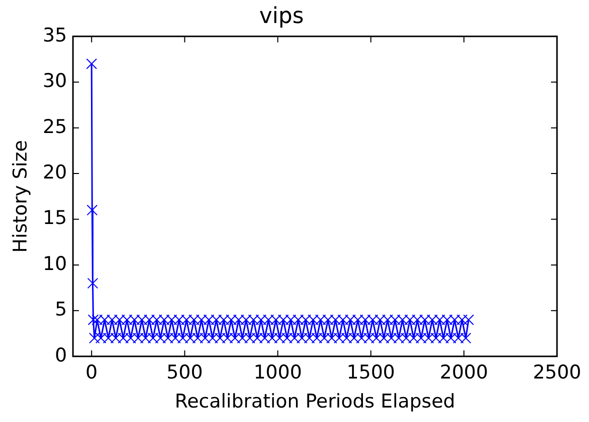 This screenshot has height=422, width=589. I want to click on y-tick-label: 25, so click(54, 127).